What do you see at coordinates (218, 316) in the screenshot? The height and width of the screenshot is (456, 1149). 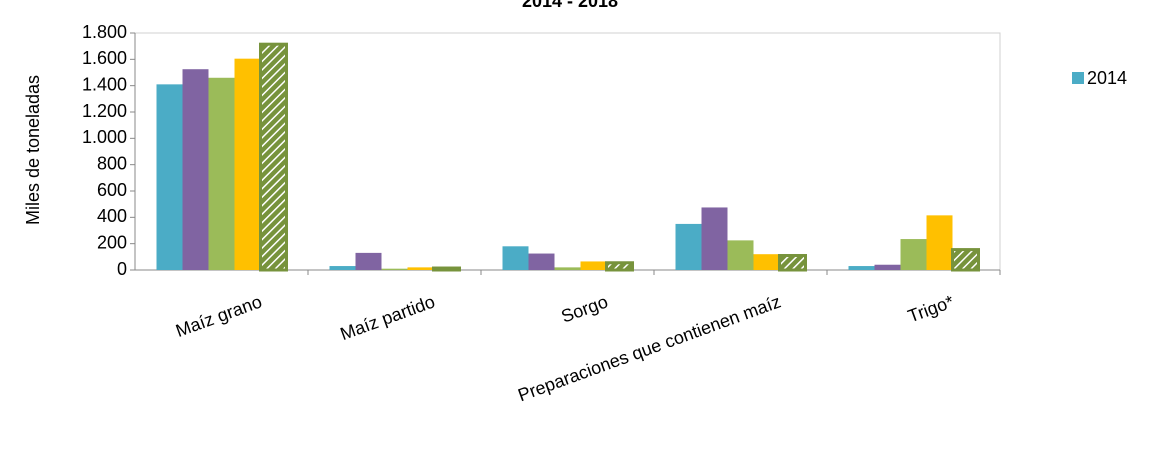 I see `x-tick-label: Maíz grano` at bounding box center [218, 316].